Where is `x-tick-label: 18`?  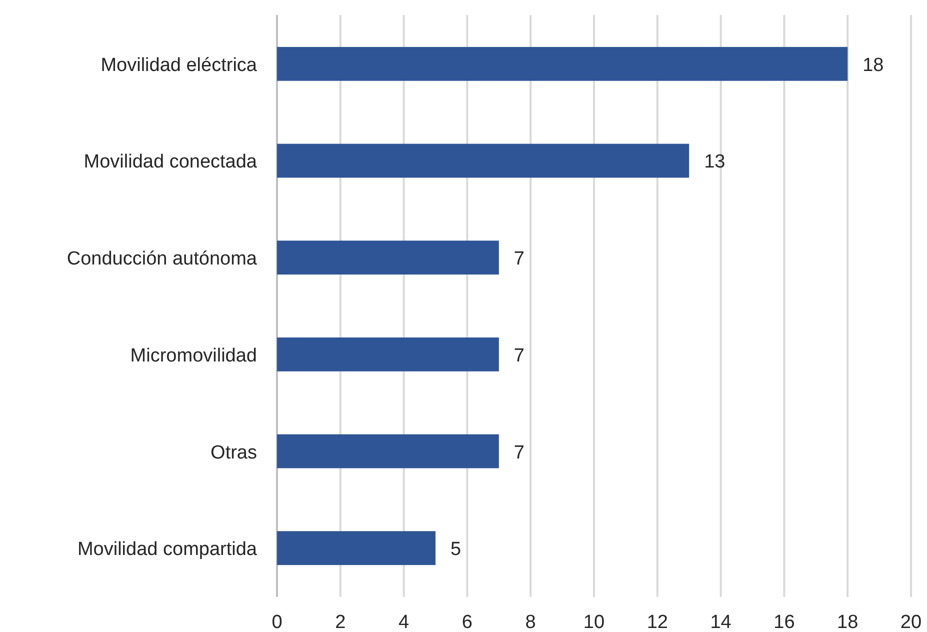 x-tick-label: 18 is located at coordinates (847, 622).